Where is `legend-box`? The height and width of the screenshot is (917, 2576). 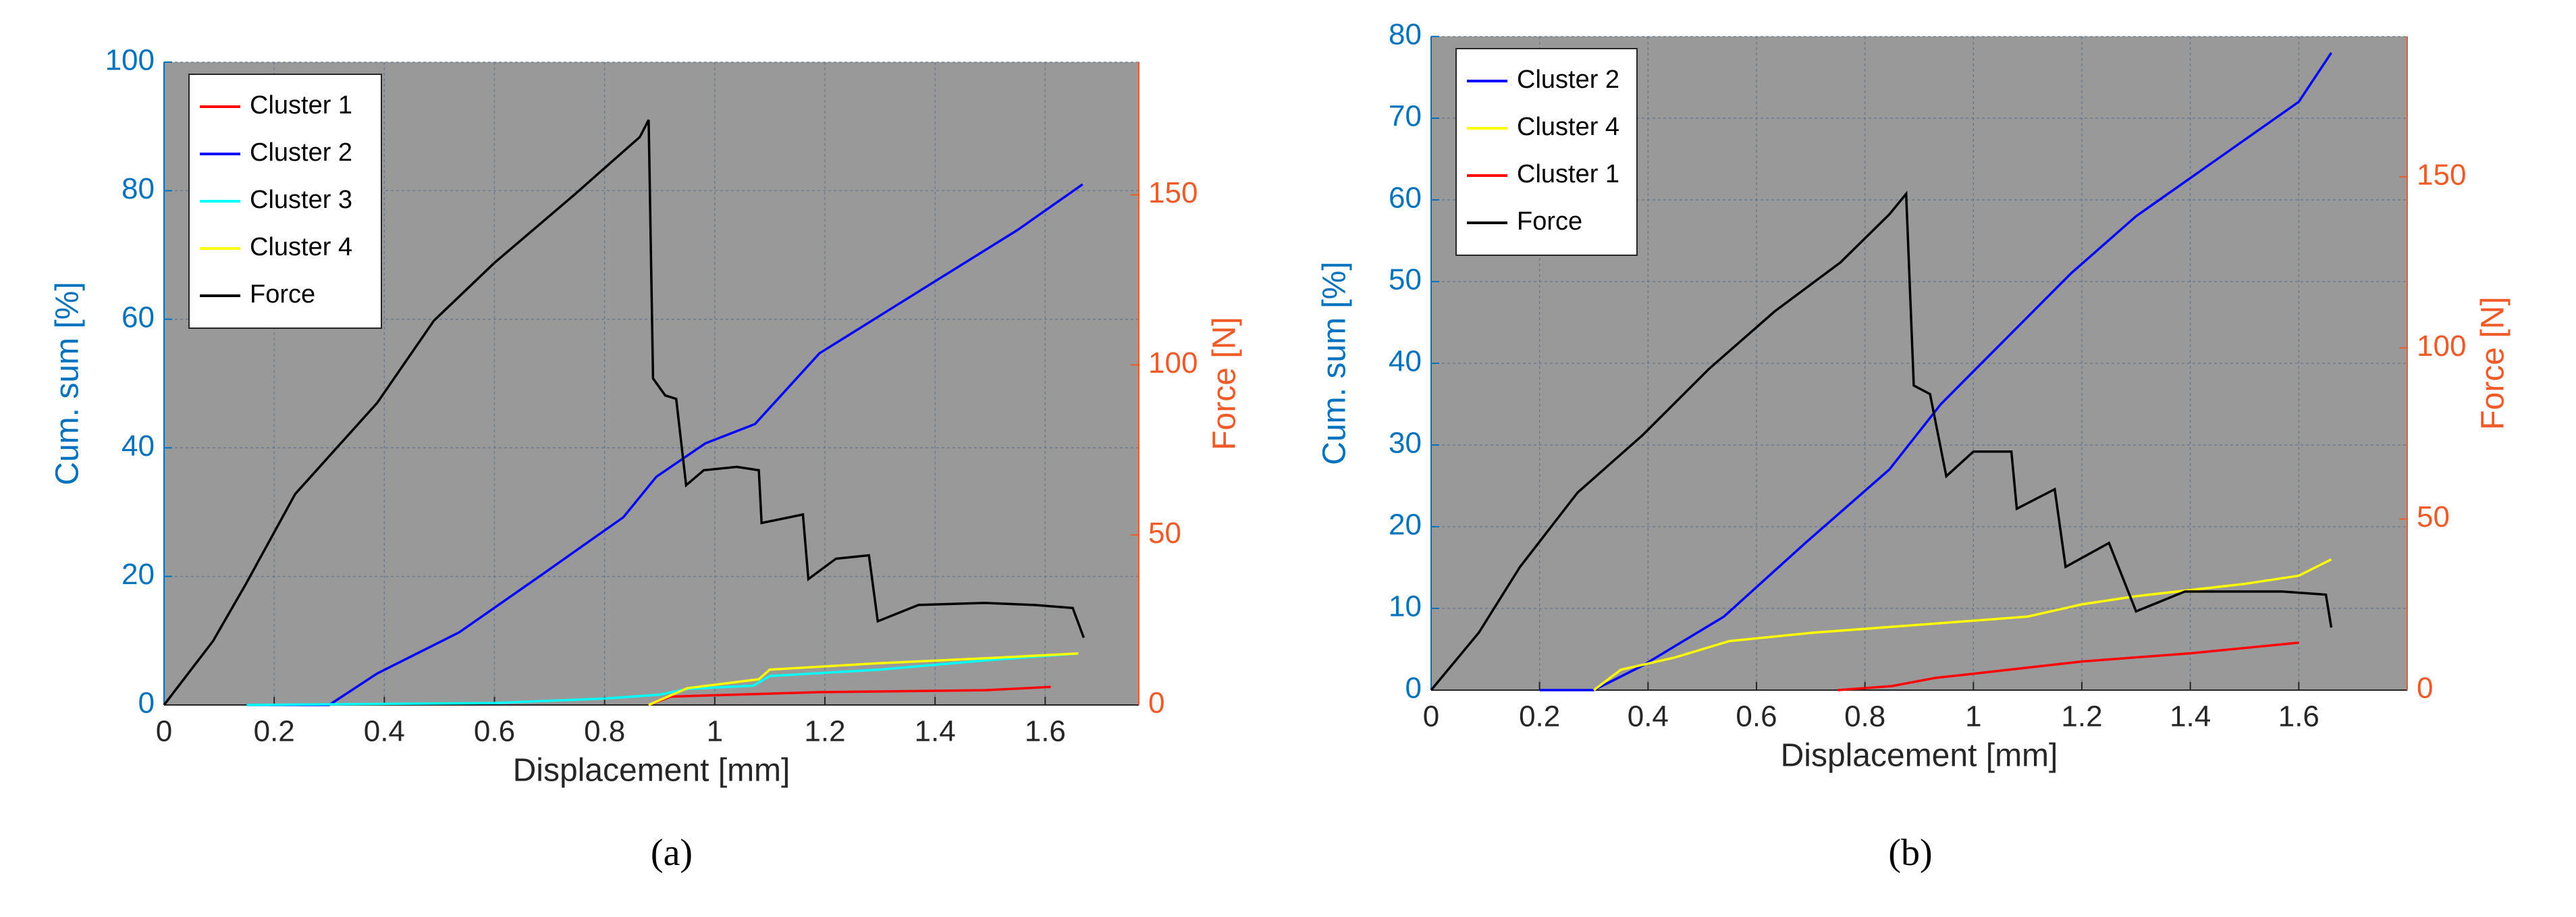 legend-box is located at coordinates (1546, 152).